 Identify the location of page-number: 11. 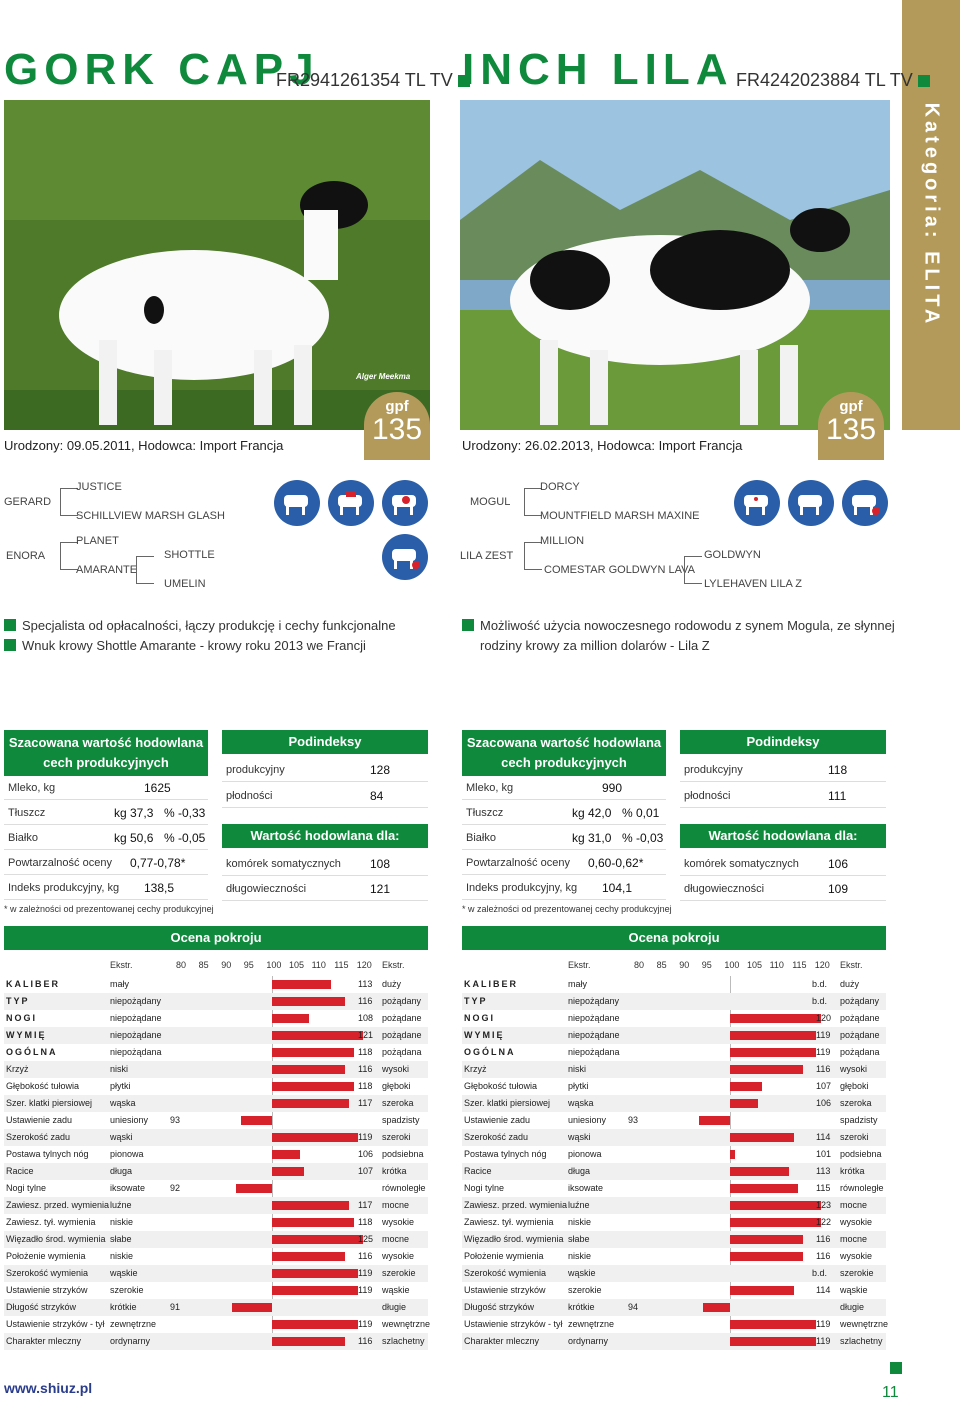
(890, 1392).